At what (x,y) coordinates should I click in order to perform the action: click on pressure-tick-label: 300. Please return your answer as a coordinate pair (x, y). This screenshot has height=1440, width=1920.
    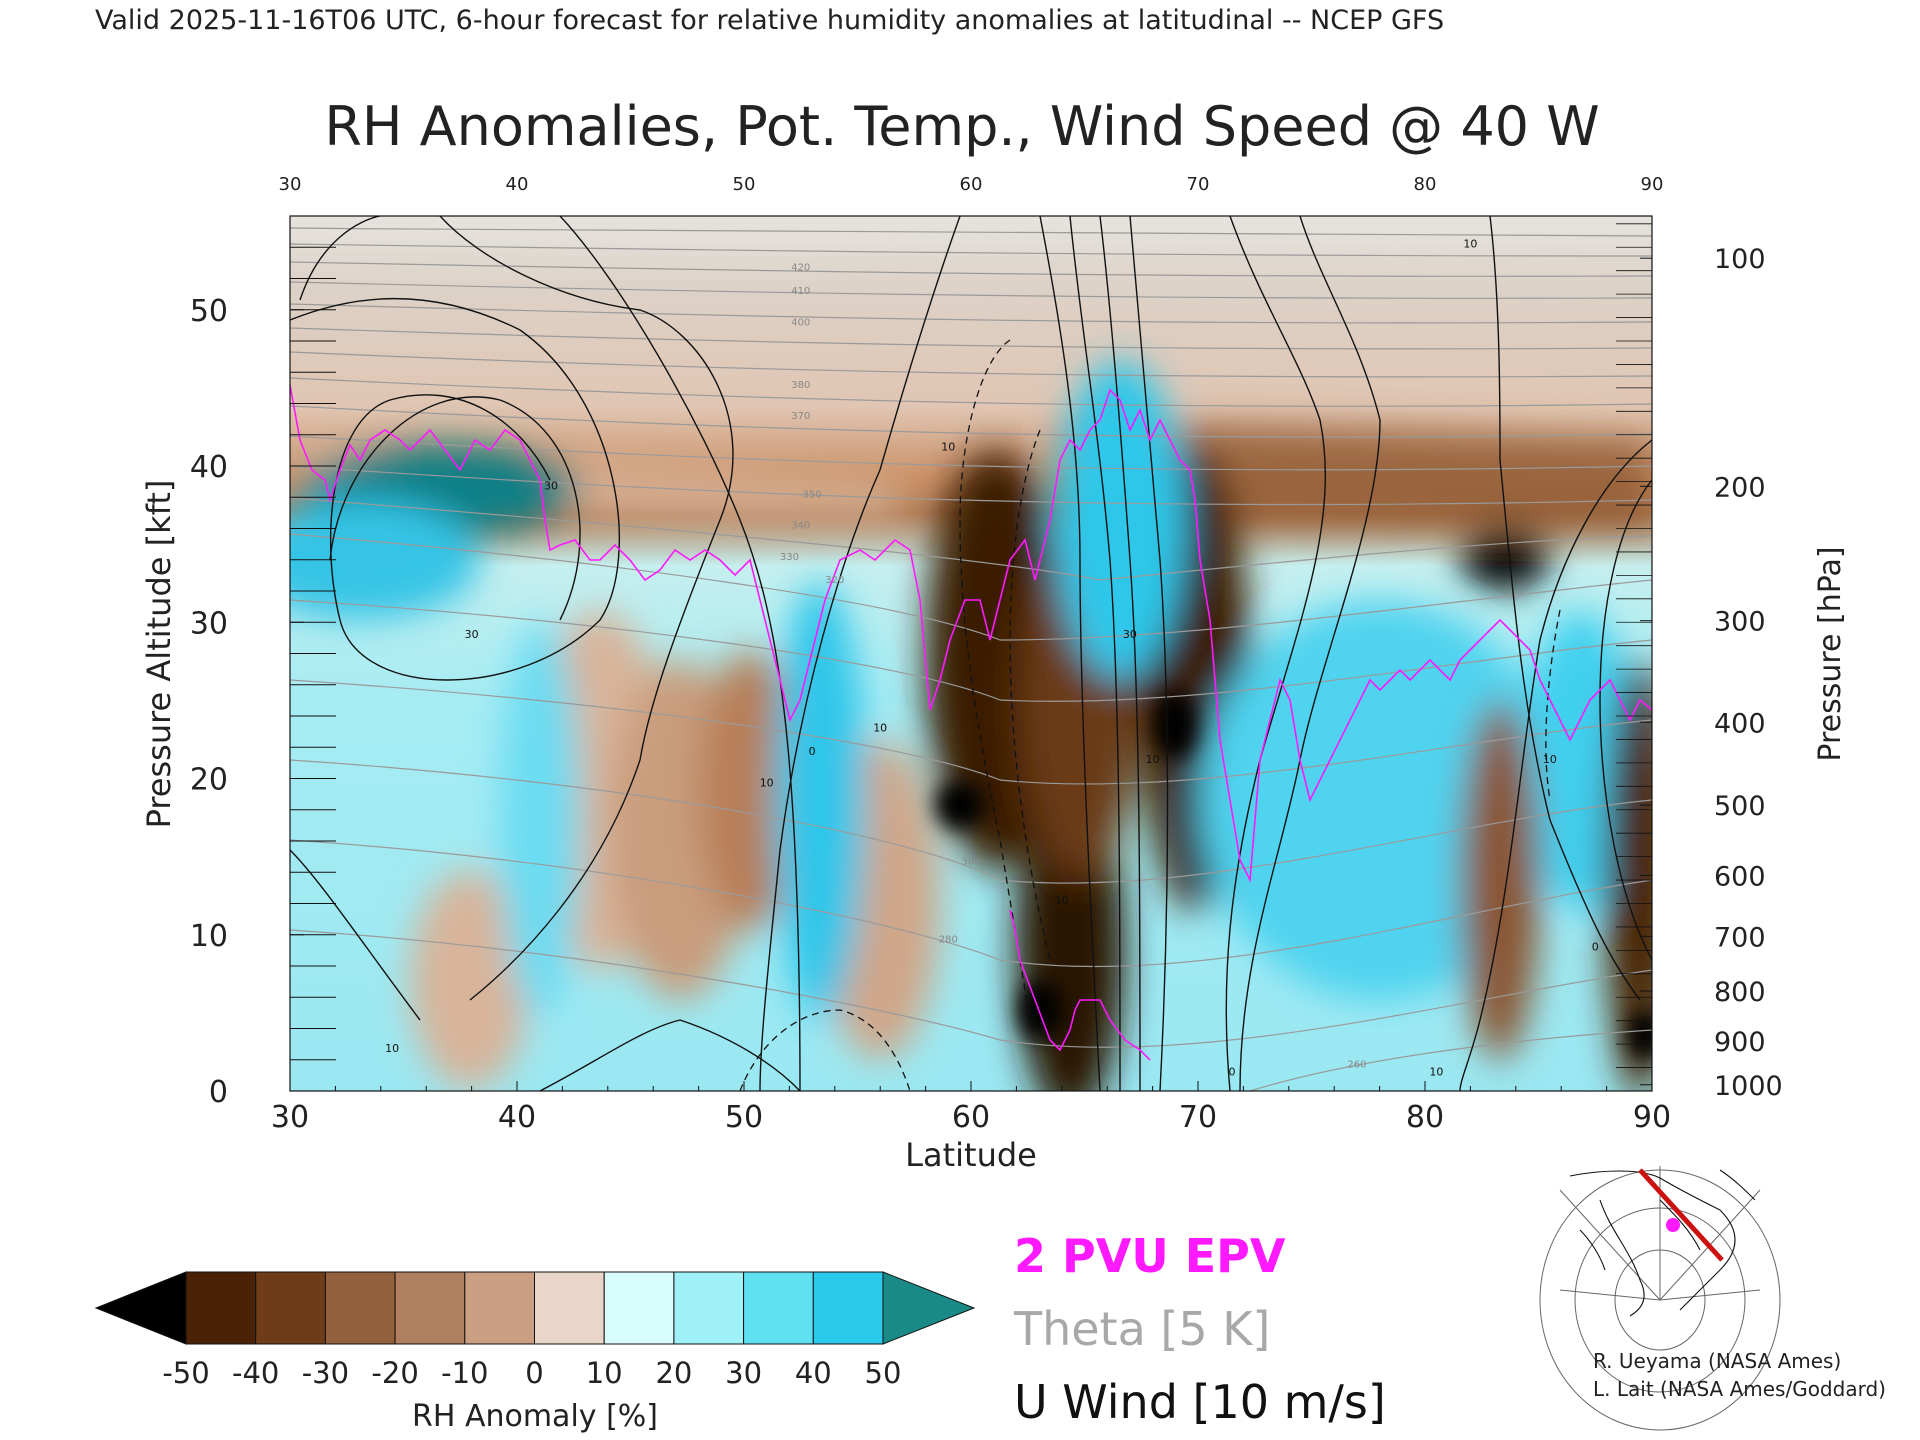
    Looking at the image, I should click on (1740, 622).